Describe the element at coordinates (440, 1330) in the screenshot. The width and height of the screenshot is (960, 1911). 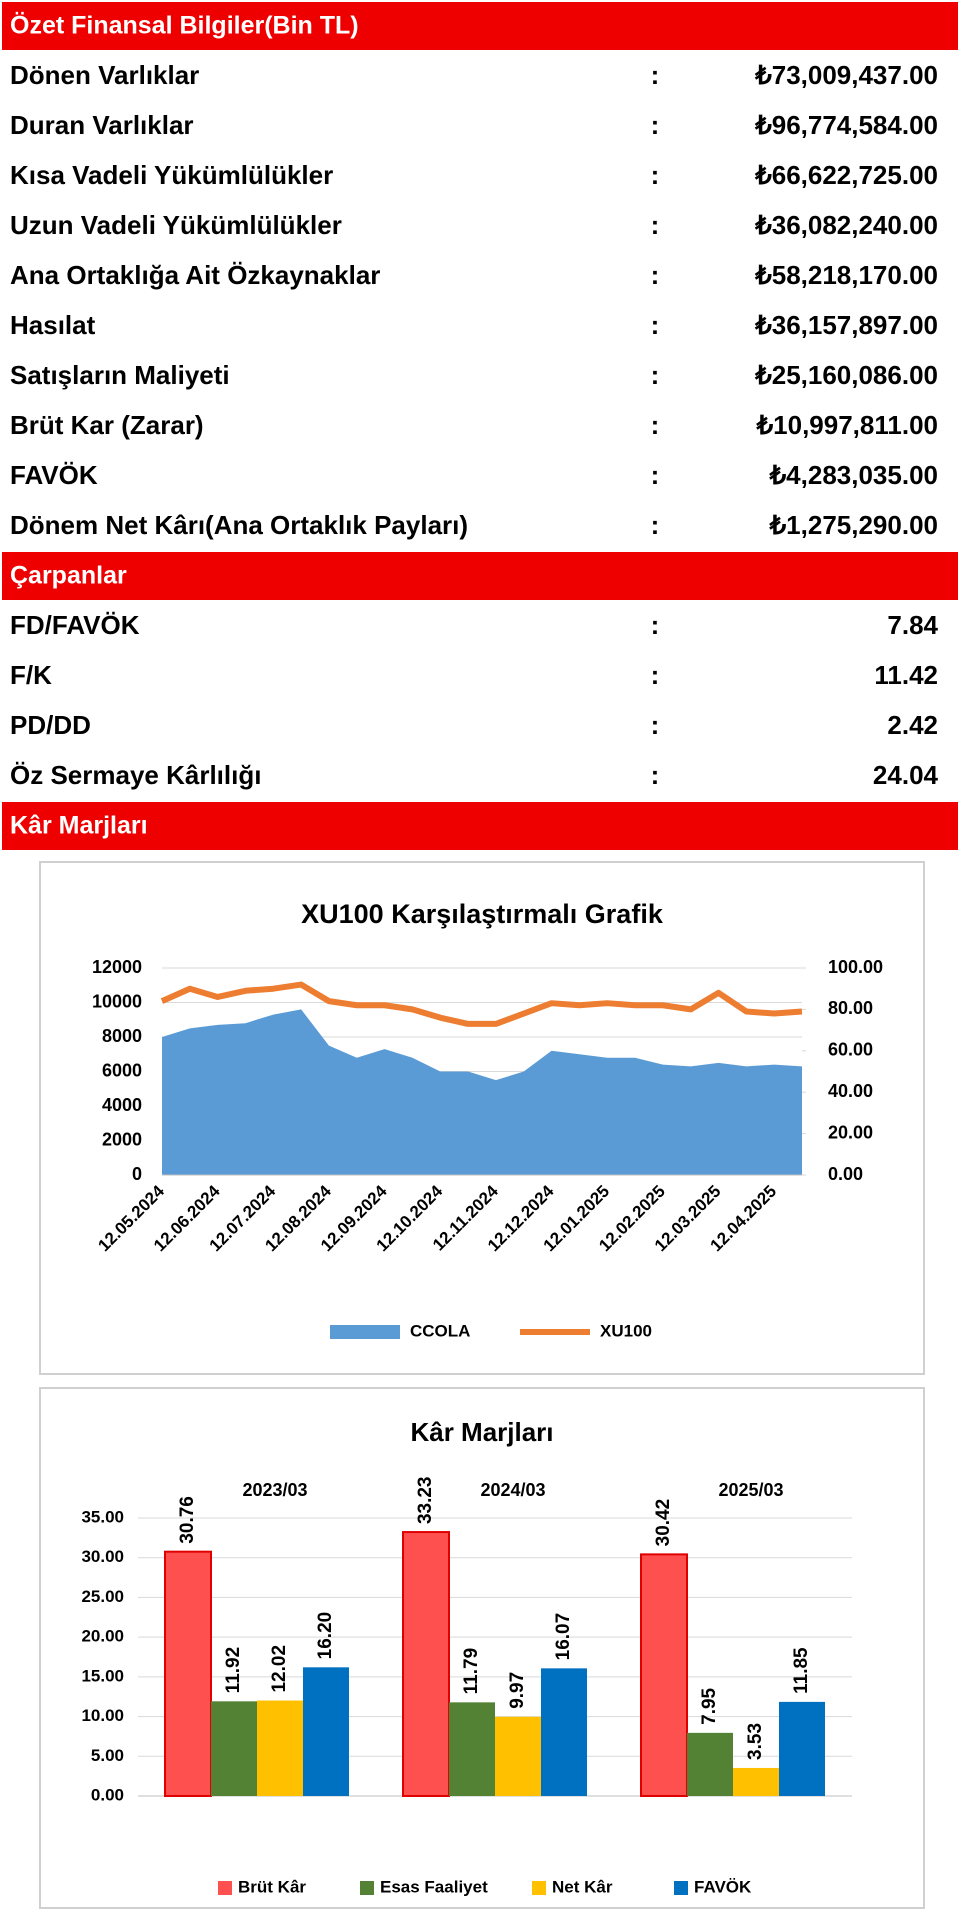
I see `legend-label: CCOLA` at that location.